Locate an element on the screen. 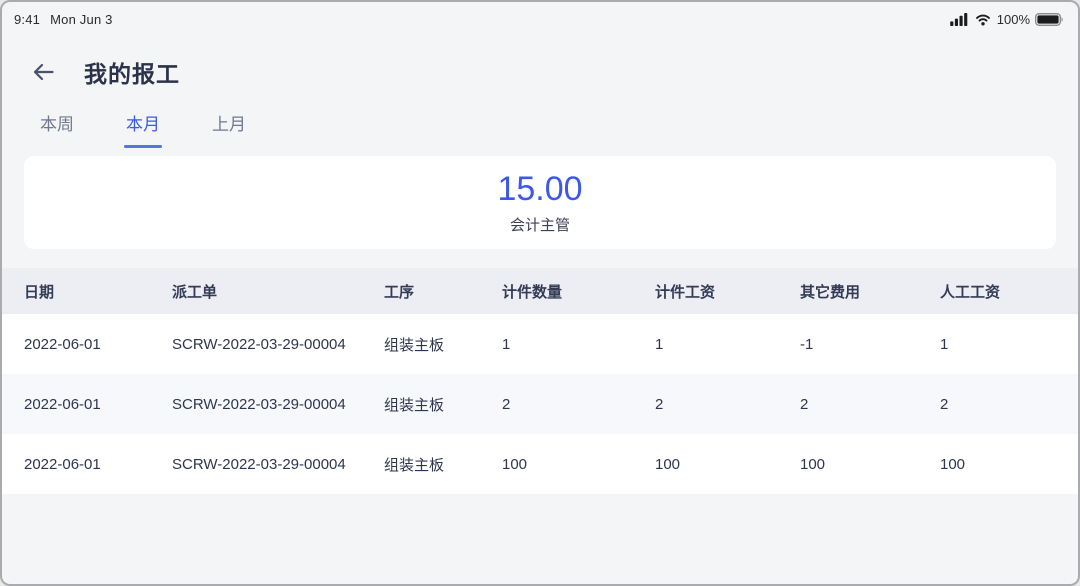 The width and height of the screenshot is (1080, 586). status-bar: 9:41 Mon Jun 3 100% is located at coordinates (540, 17).